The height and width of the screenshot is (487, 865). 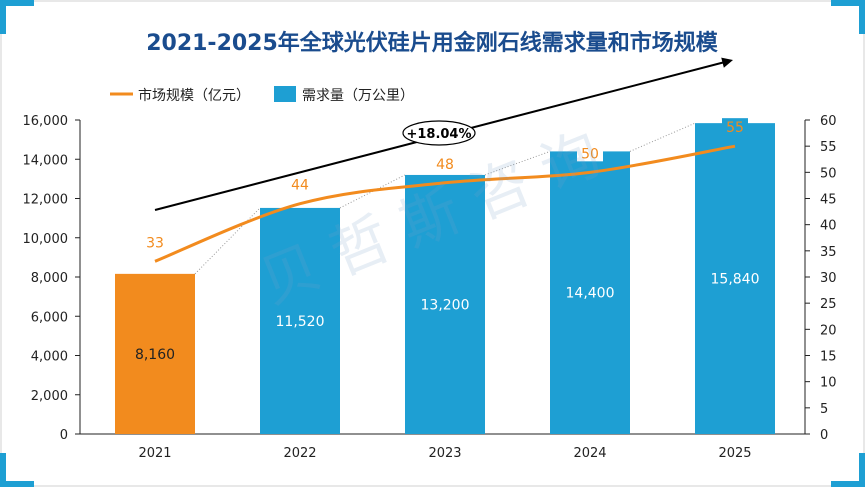 I want to click on bar-value-label: 14,400, so click(x=590, y=294).